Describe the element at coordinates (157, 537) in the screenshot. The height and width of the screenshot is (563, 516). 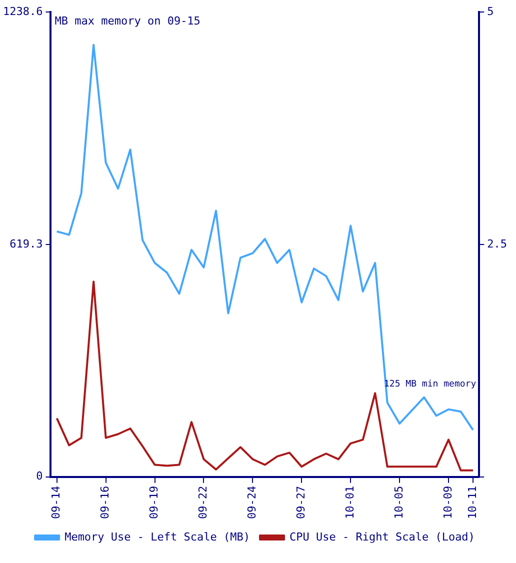
I see `legend-label: Memory Use - Left Scale (MB)` at that location.